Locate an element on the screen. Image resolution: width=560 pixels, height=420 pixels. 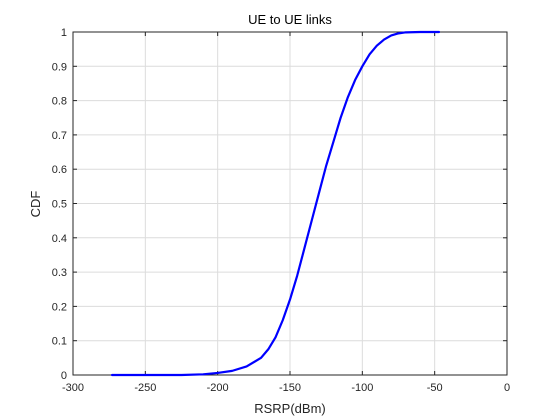
x-tick-label: -300 is located at coordinates (73, 388).